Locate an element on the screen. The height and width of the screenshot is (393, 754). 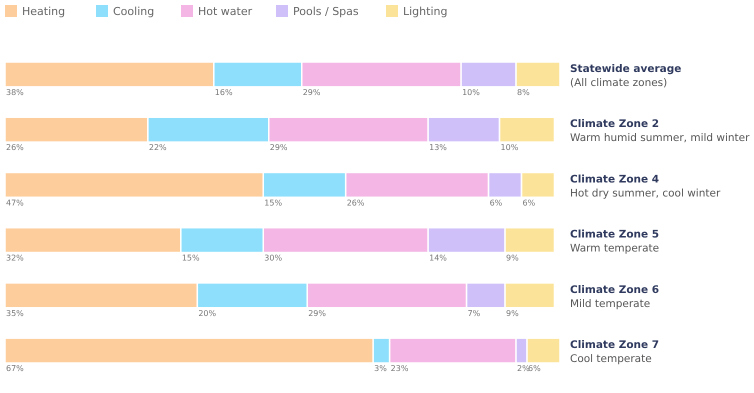
data-label: 8% is located at coordinates (523, 92).